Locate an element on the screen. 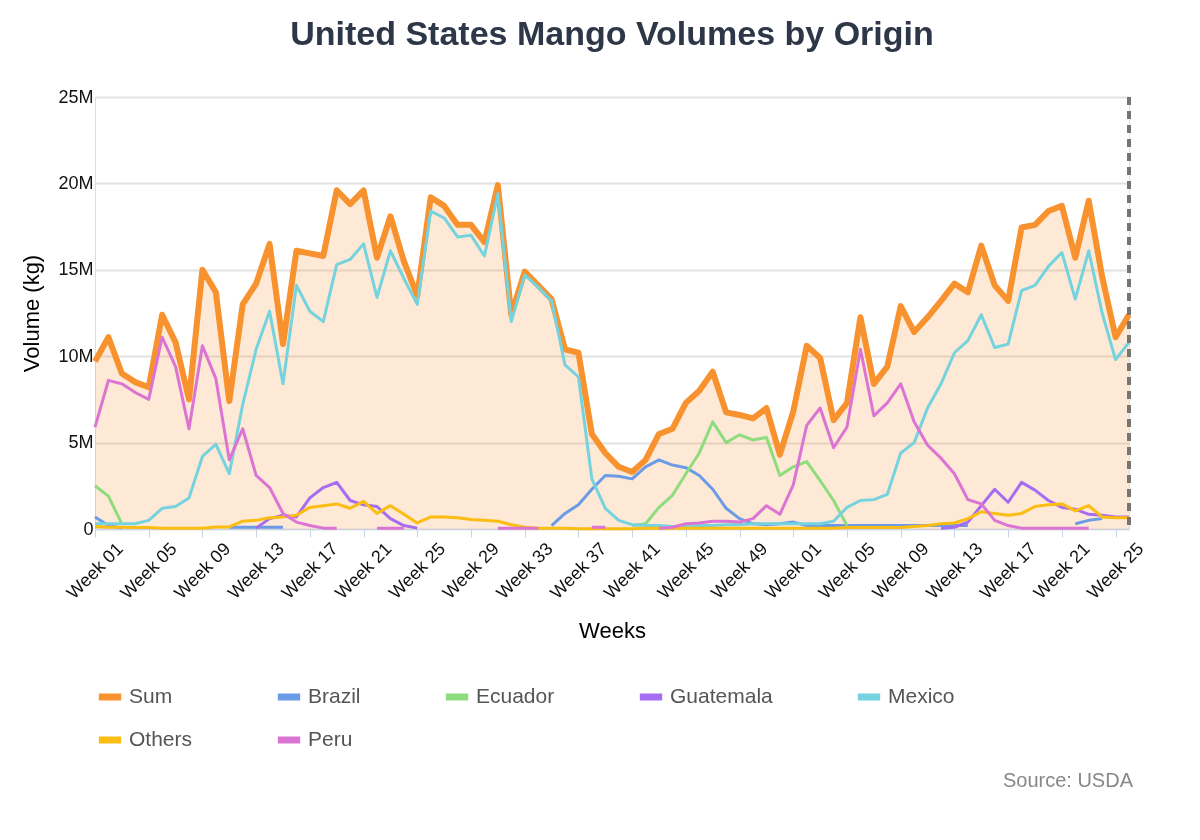 The width and height of the screenshot is (1200, 840). legend-label: Mexico is located at coordinates (921, 695).